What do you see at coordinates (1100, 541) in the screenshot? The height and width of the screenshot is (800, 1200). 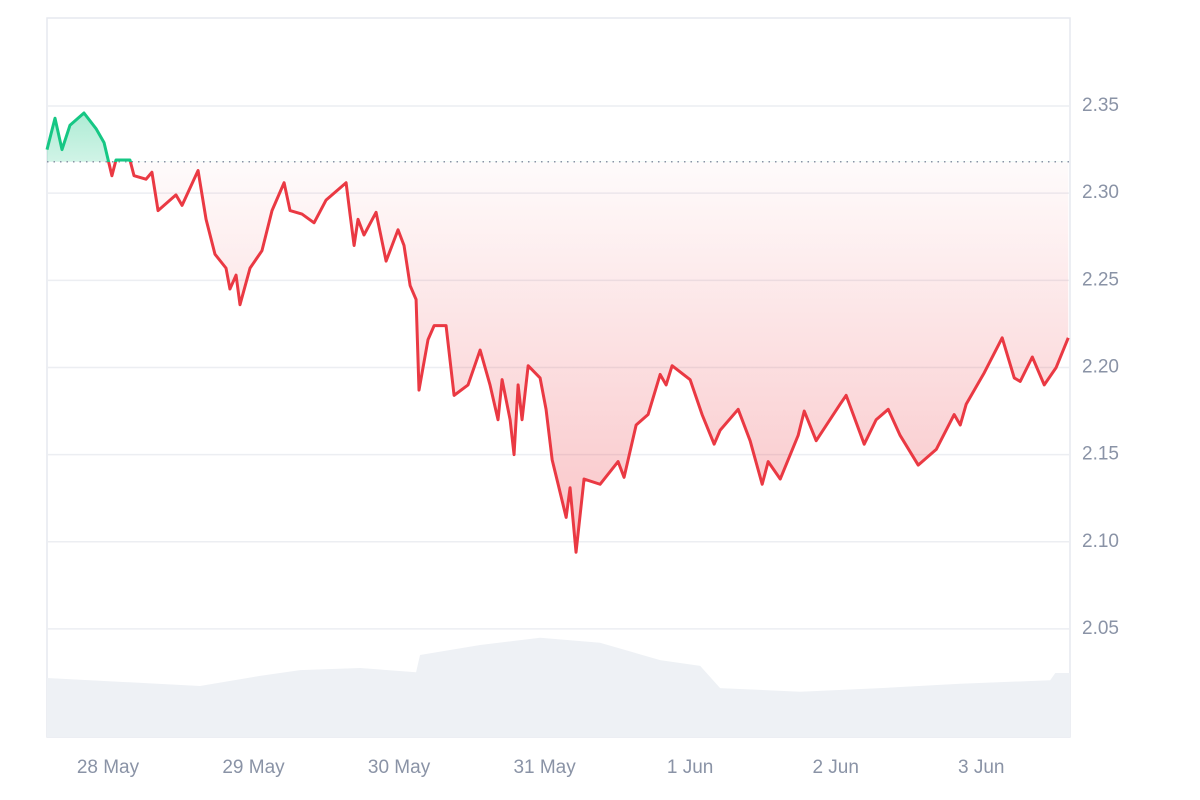 I see `y-tick-label: 2.10` at bounding box center [1100, 541].